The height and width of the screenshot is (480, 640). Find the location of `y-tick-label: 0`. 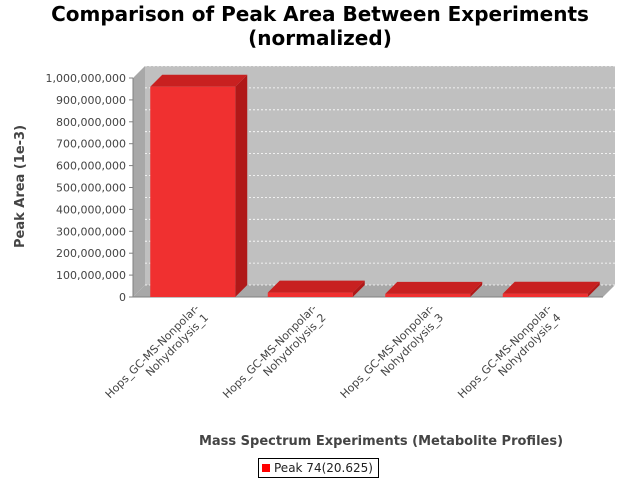

y-tick-label: 0 is located at coordinates (122, 297).